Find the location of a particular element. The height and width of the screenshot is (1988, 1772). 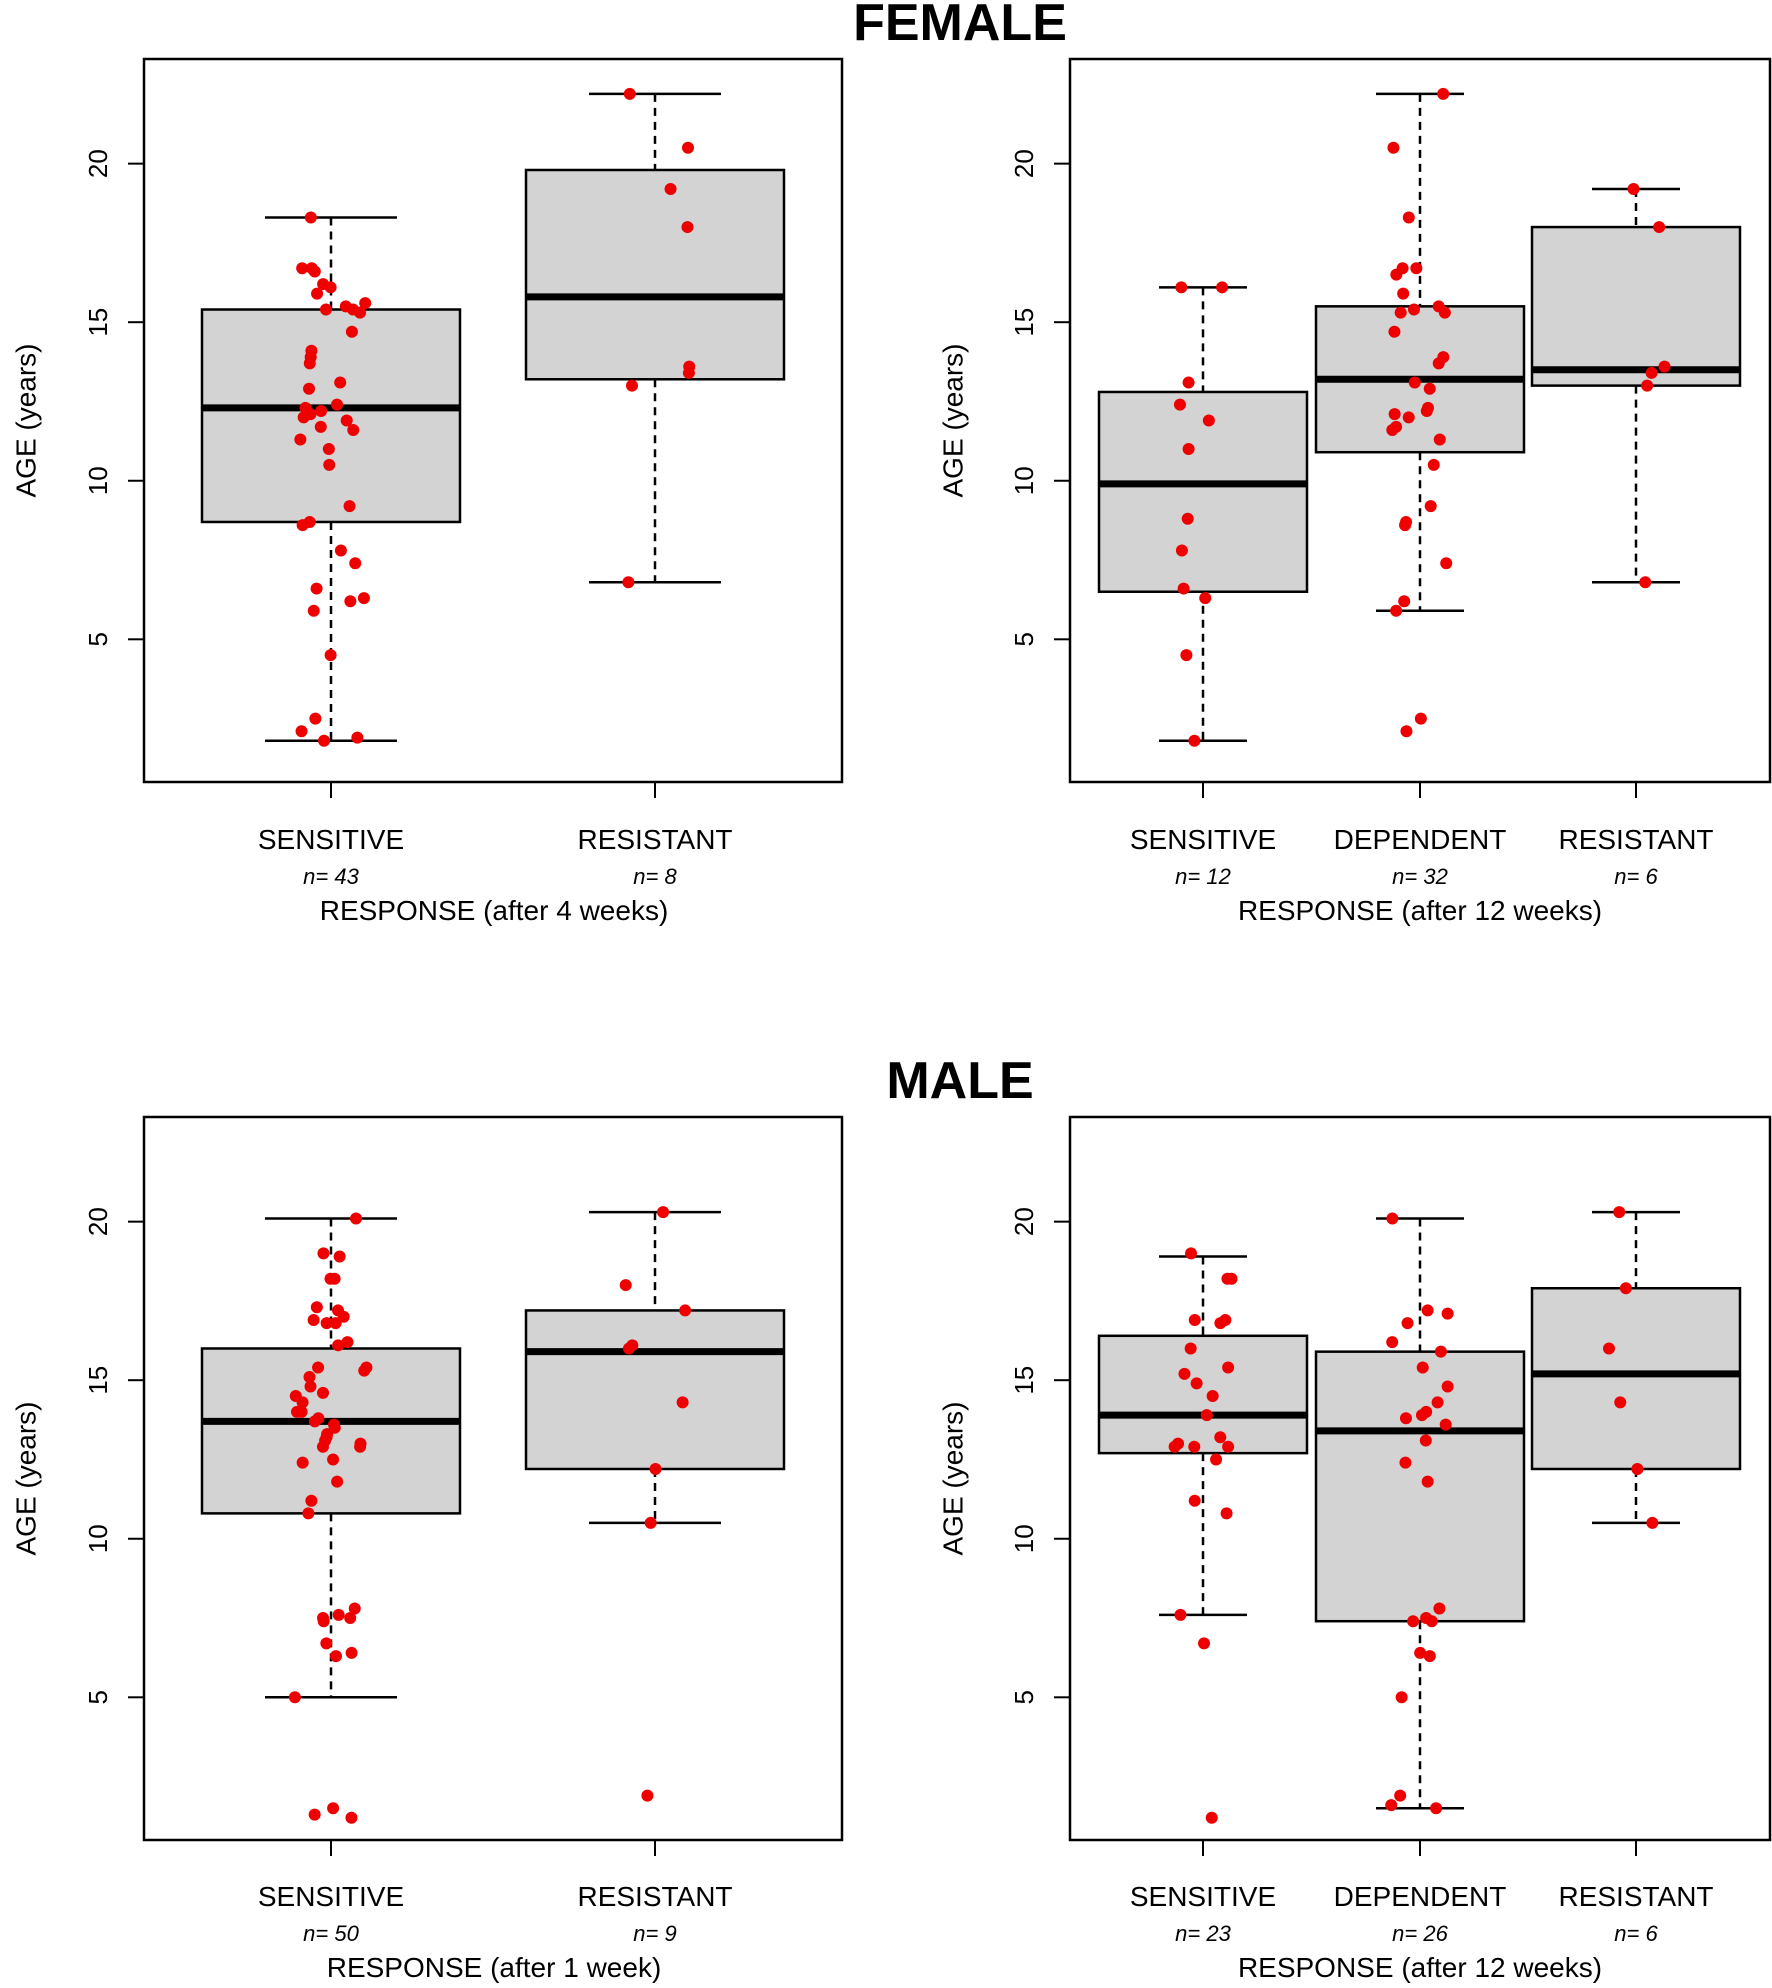

sample-size-label: n= 23 is located at coordinates (1203, 1933).